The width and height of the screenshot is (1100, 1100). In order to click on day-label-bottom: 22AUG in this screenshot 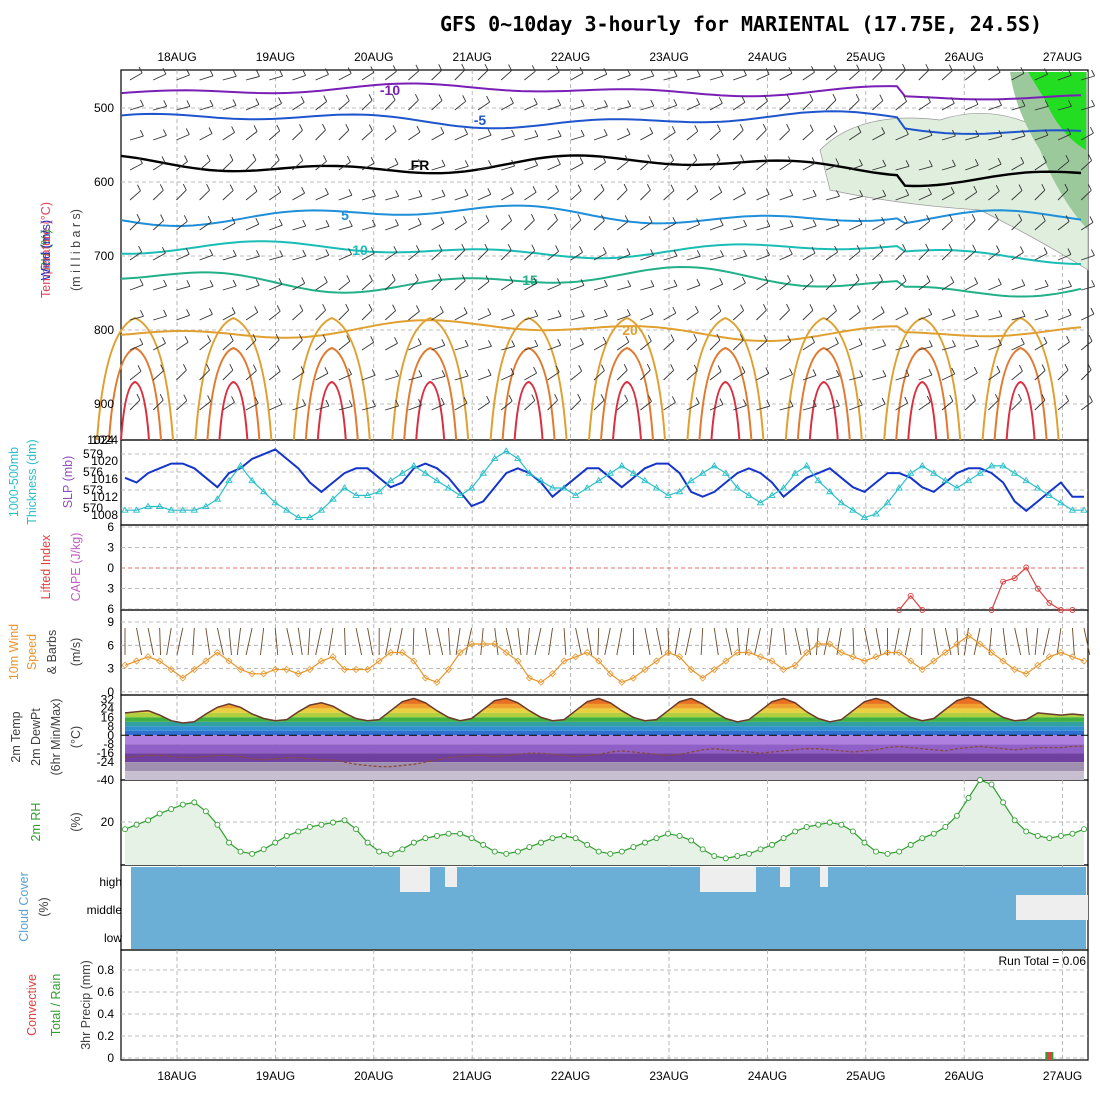, I will do `click(570, 1076)`.